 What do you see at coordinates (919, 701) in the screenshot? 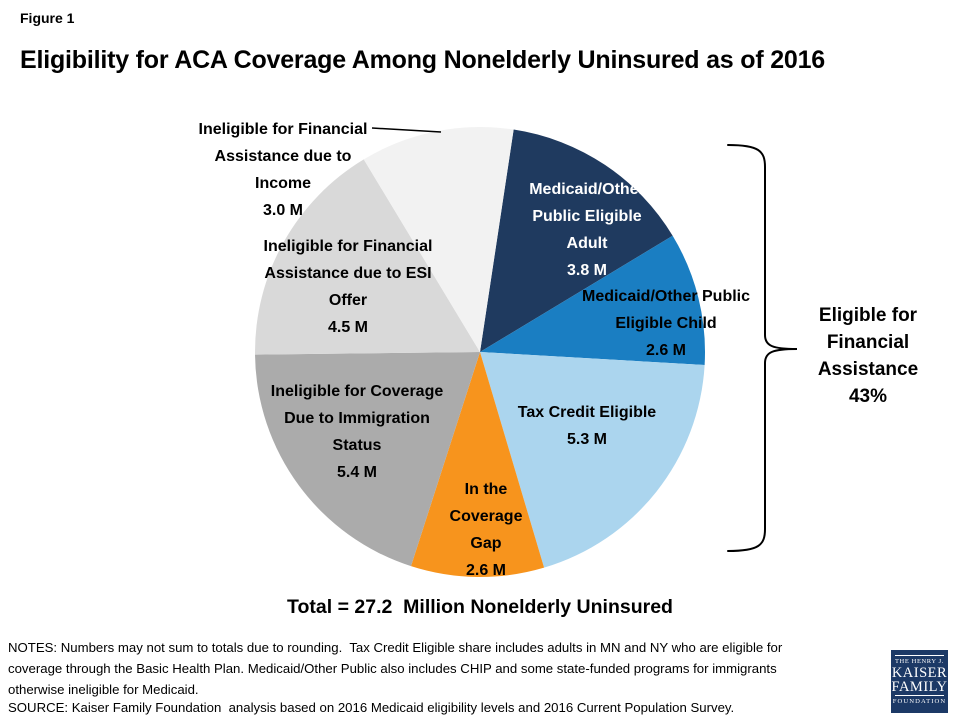
I see `logo-foundation: FOUNDATION` at bounding box center [919, 701].